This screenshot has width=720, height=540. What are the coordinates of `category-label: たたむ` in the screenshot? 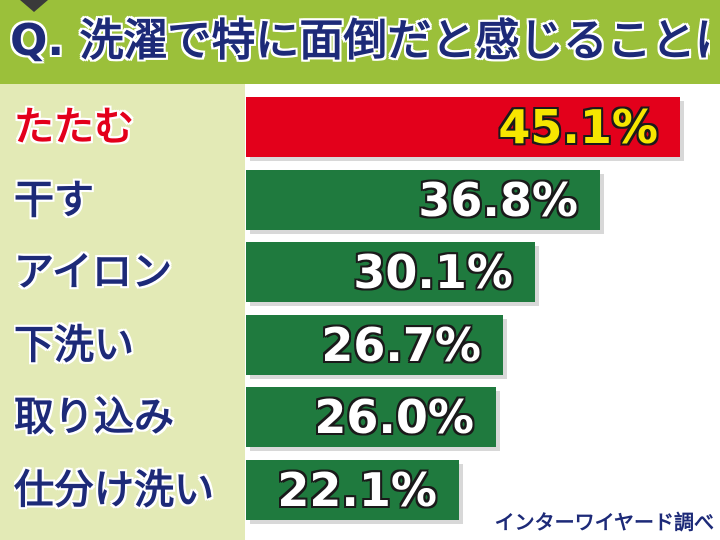 It's located at (74, 127).